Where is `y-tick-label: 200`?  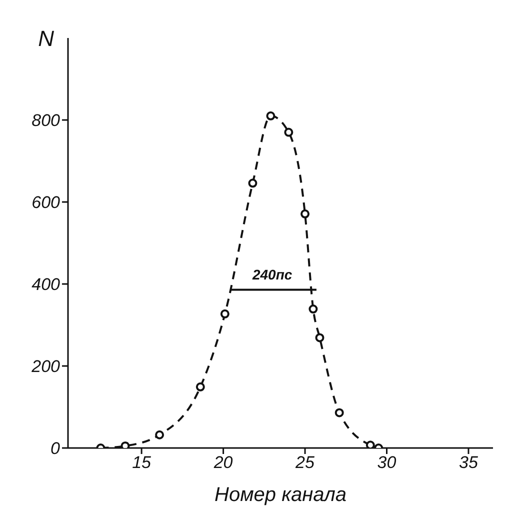
y-tick-label: 200 is located at coordinates (45, 366).